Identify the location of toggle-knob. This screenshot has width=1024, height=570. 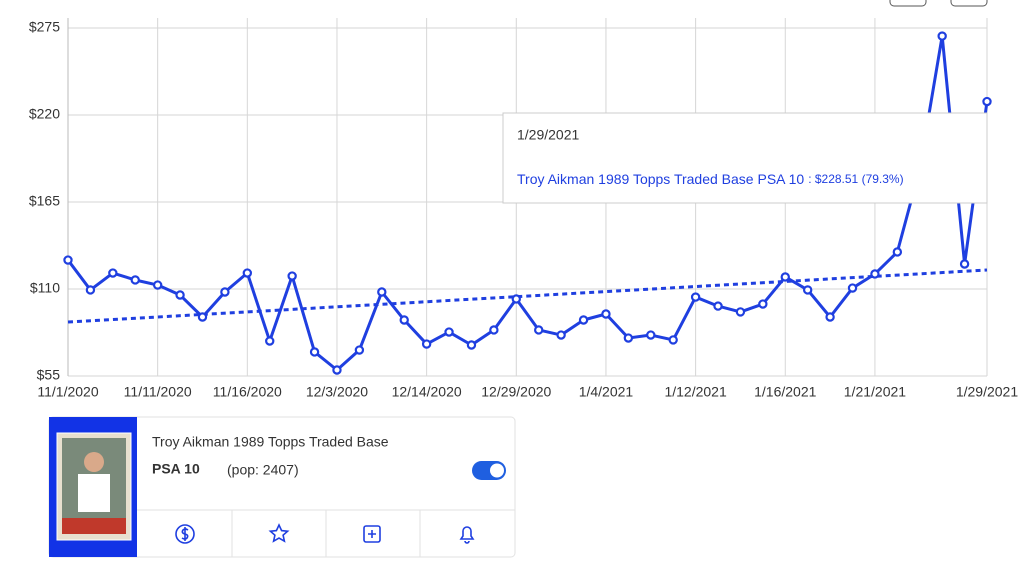
(497, 470).